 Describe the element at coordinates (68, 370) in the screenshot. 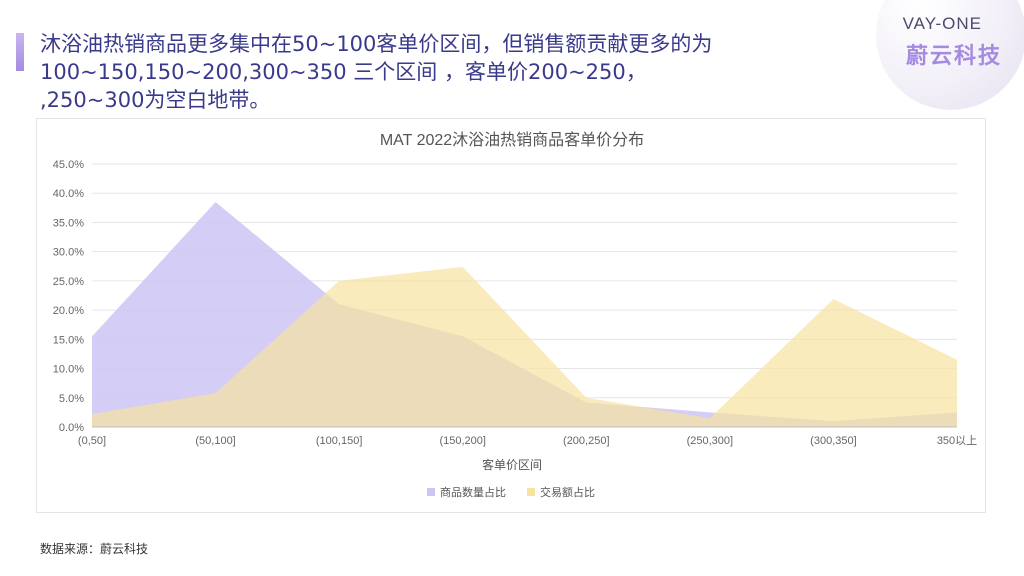

I see `y-tick-label: 10.0%` at that location.